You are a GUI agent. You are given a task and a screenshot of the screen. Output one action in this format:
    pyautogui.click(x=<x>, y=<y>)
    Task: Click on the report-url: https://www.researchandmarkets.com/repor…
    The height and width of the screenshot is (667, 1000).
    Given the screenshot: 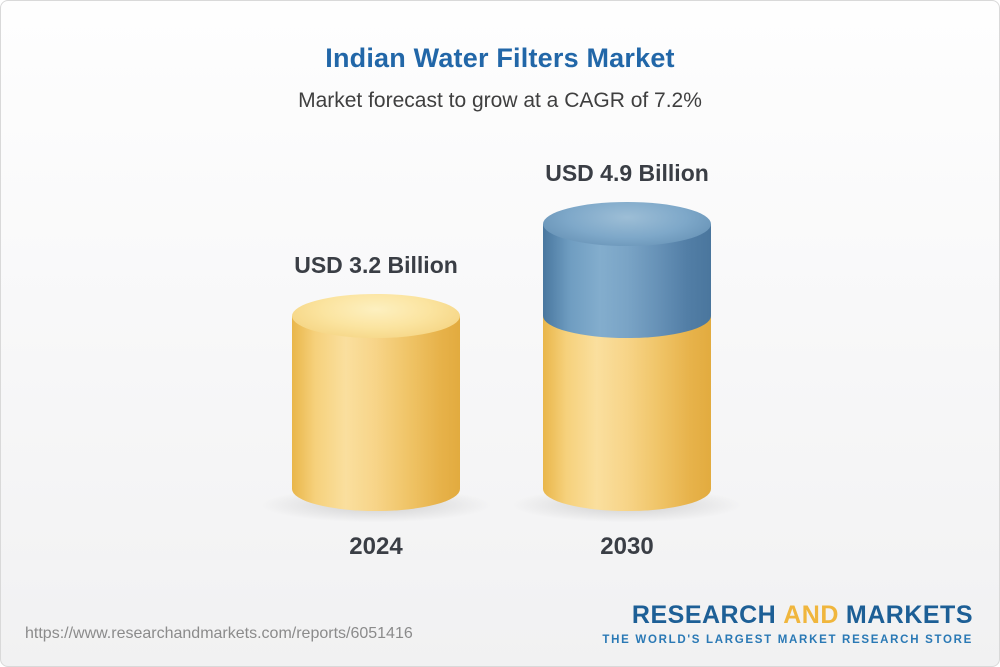 What is the action you would take?
    pyautogui.click(x=219, y=633)
    